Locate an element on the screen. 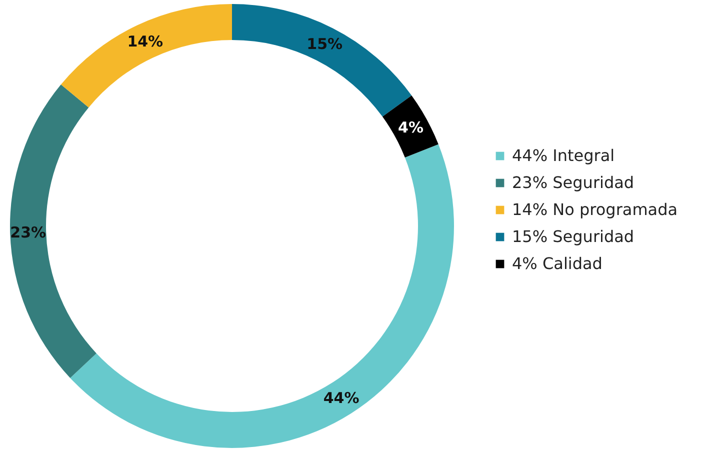  legend-label: 23% Seguridad is located at coordinates (573, 182).